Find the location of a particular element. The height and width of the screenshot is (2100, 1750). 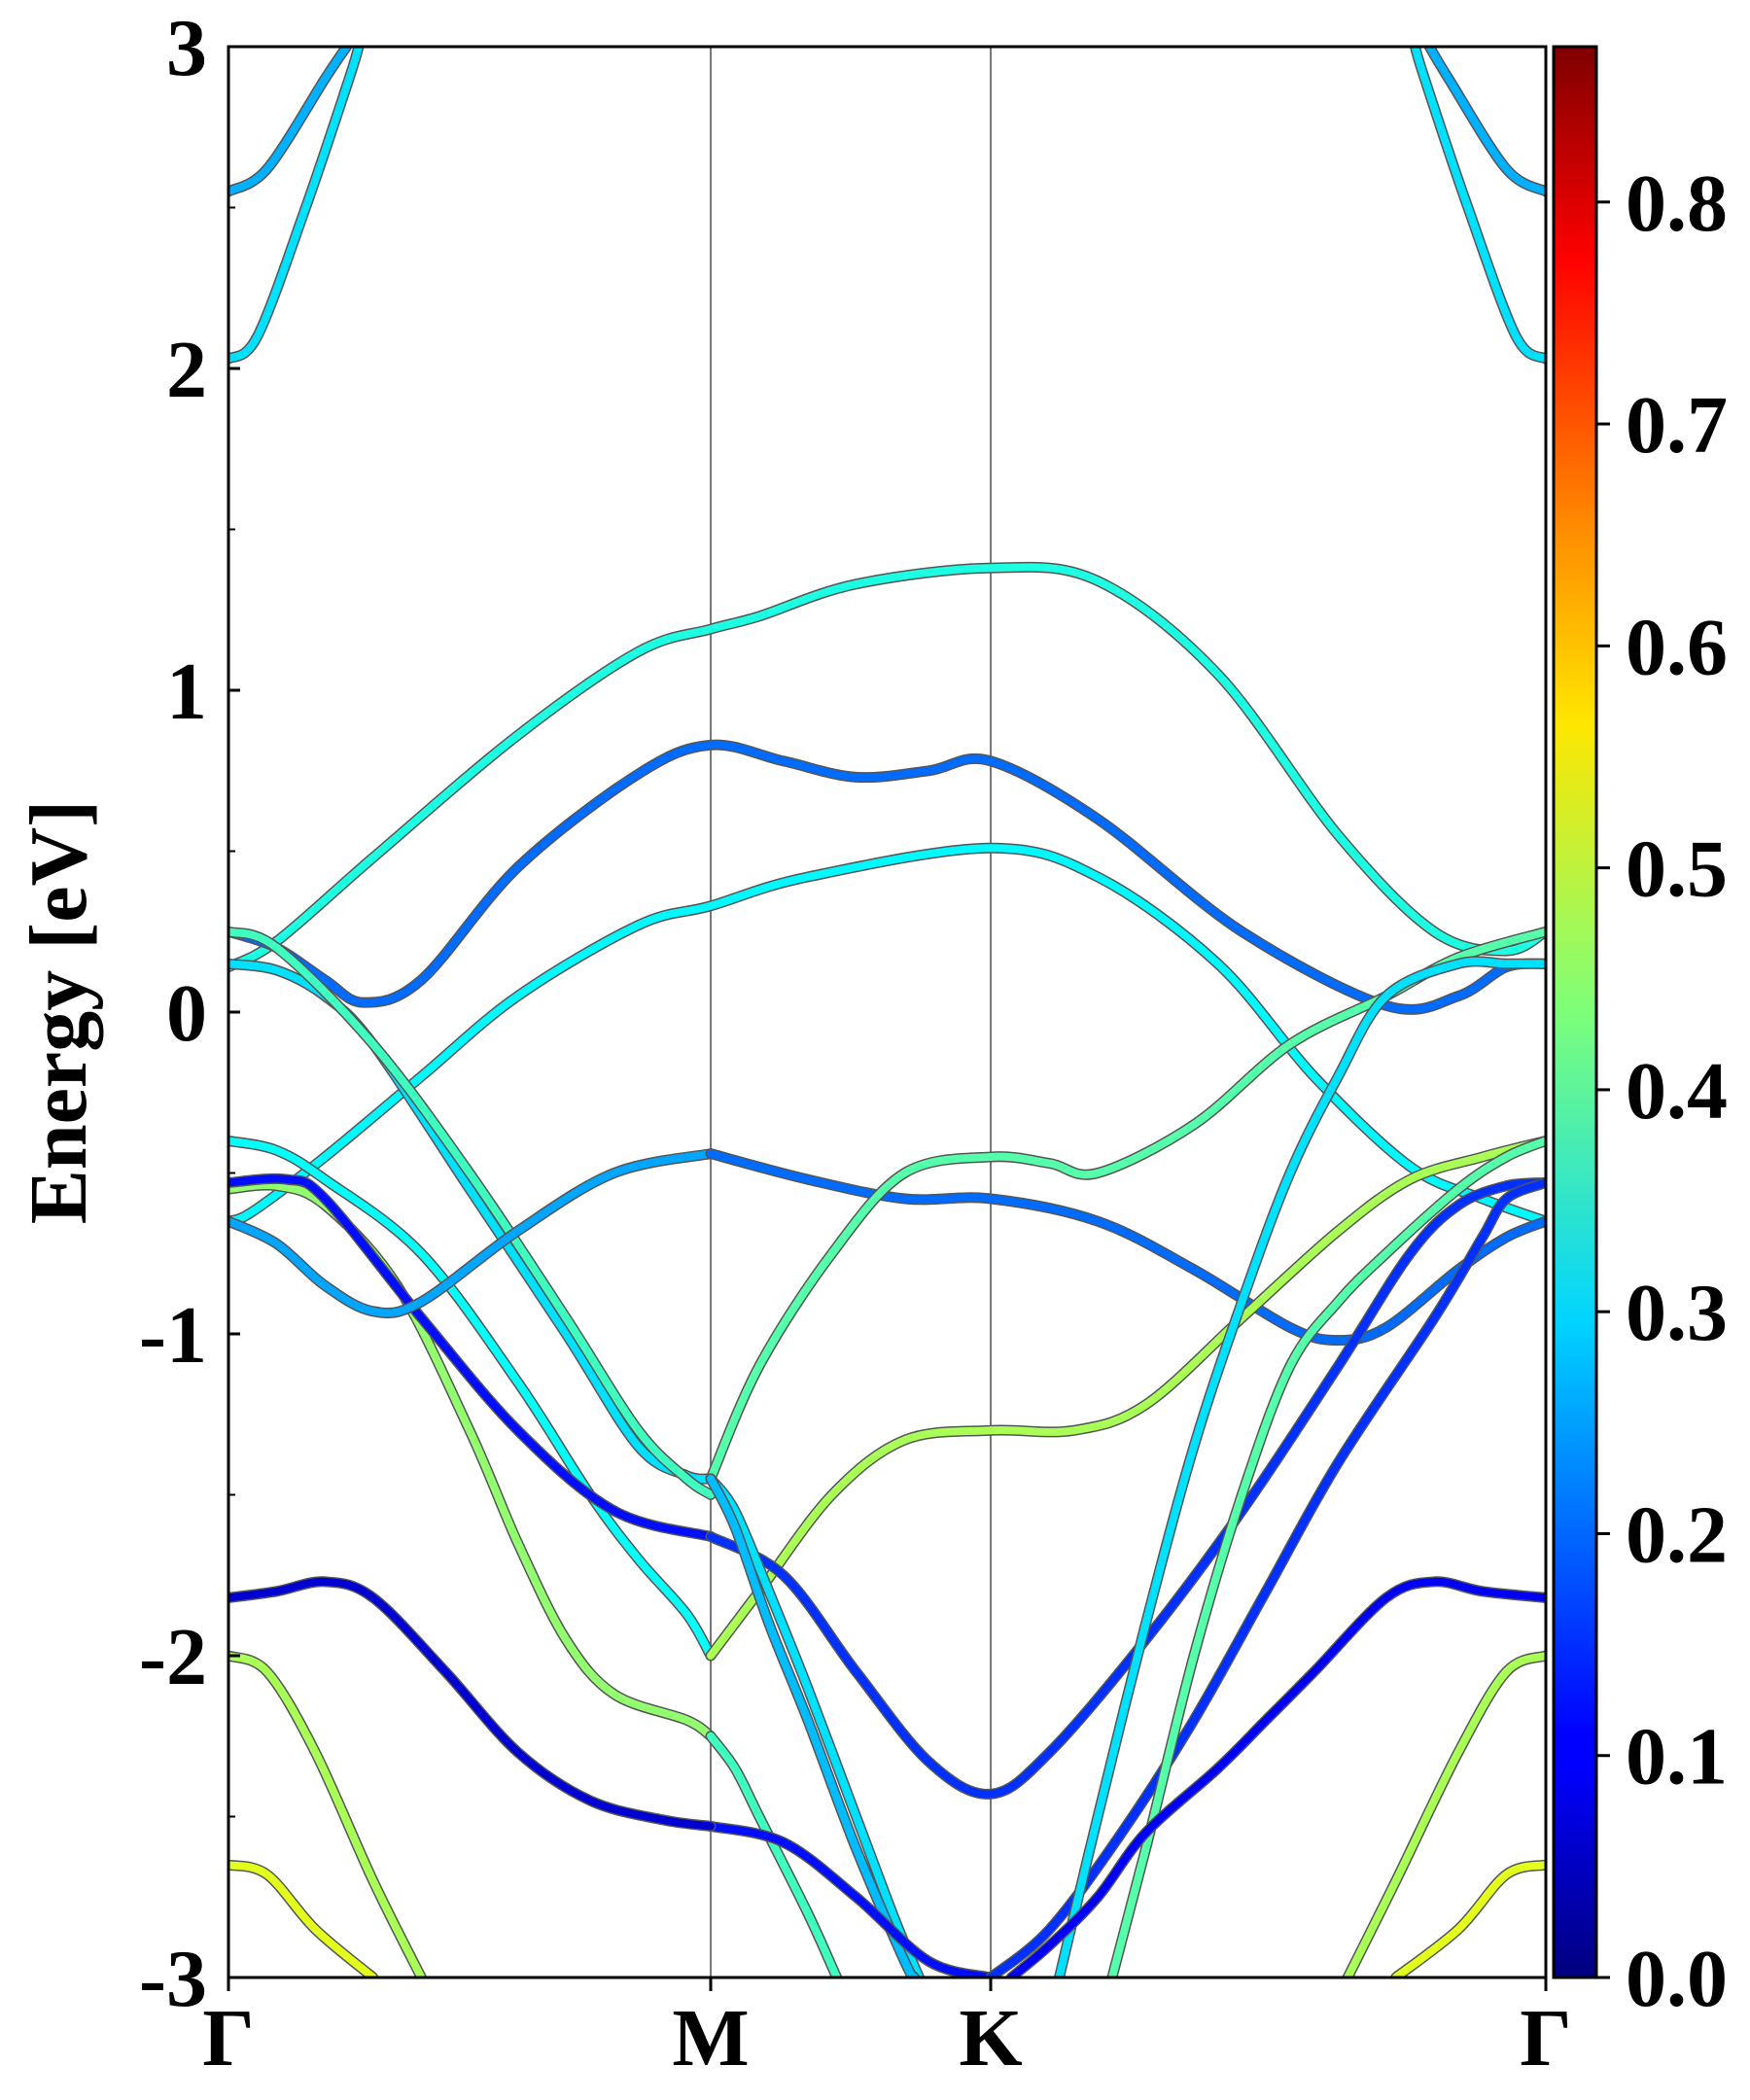

y-tick-label: -2 is located at coordinates (173, 1657).